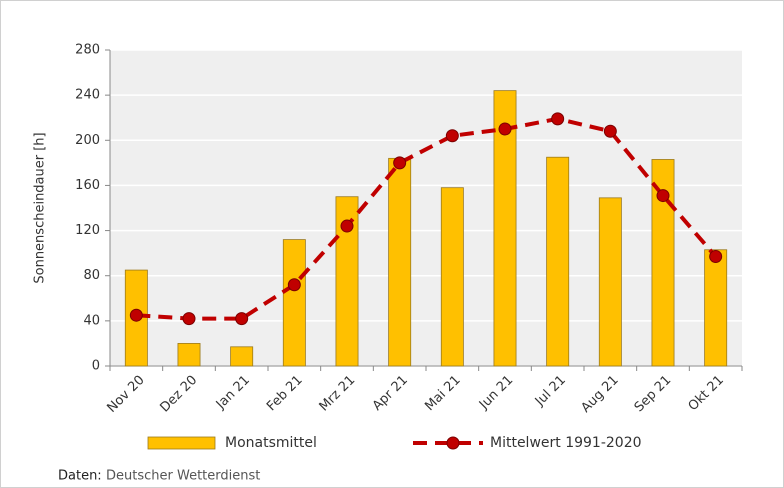 The width and height of the screenshot is (784, 488). What do you see at coordinates (87, 95) in the screenshot?
I see `y-tick-label: 240` at bounding box center [87, 95].